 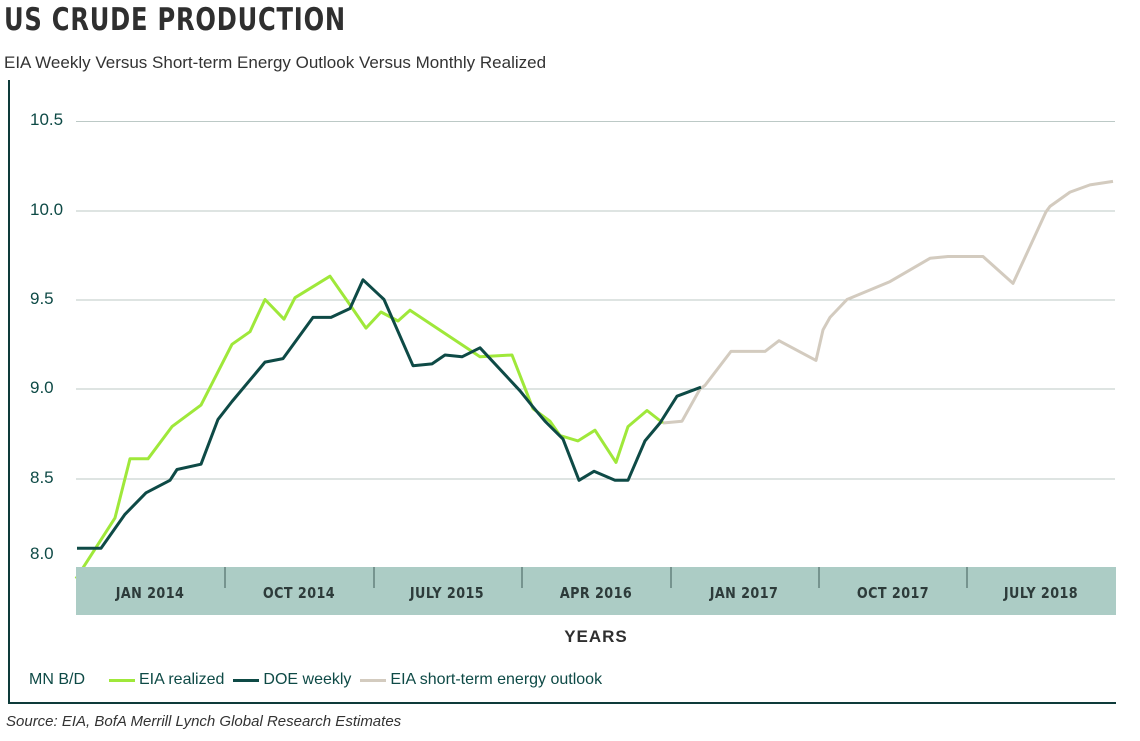 What do you see at coordinates (1041, 593) in the screenshot?
I see `x-tick-label: JULY 2018` at bounding box center [1041, 593].